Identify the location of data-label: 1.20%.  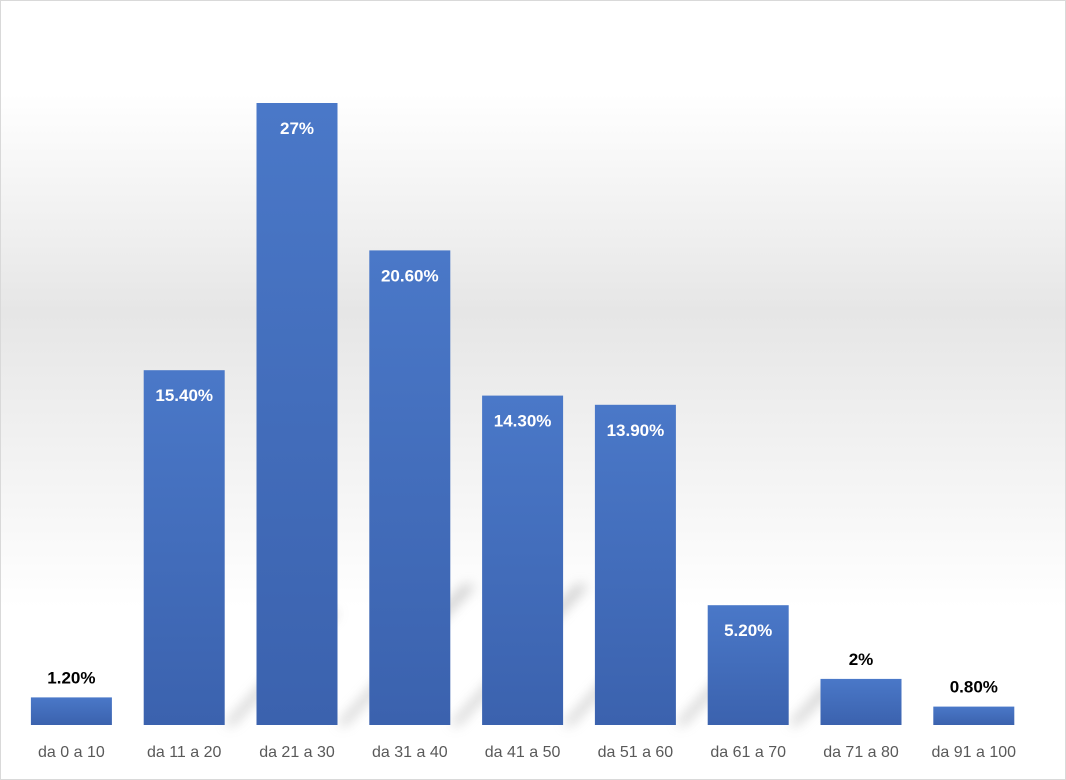
(71, 677).